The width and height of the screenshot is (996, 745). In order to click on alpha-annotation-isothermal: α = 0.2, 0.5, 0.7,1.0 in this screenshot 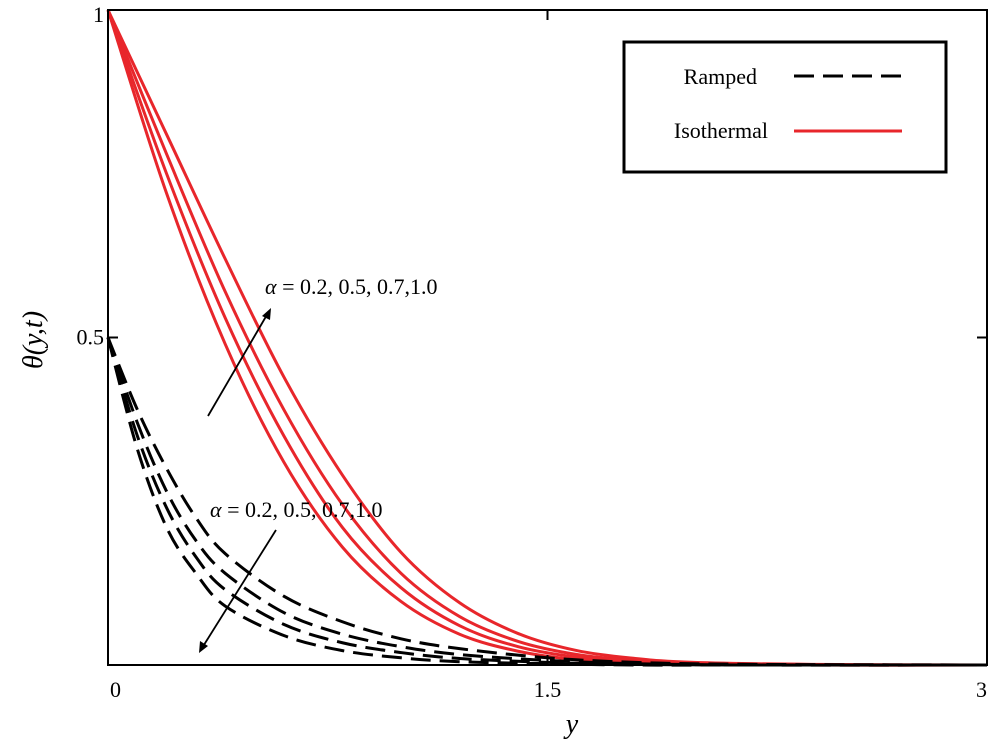, I will do `click(351, 286)`.